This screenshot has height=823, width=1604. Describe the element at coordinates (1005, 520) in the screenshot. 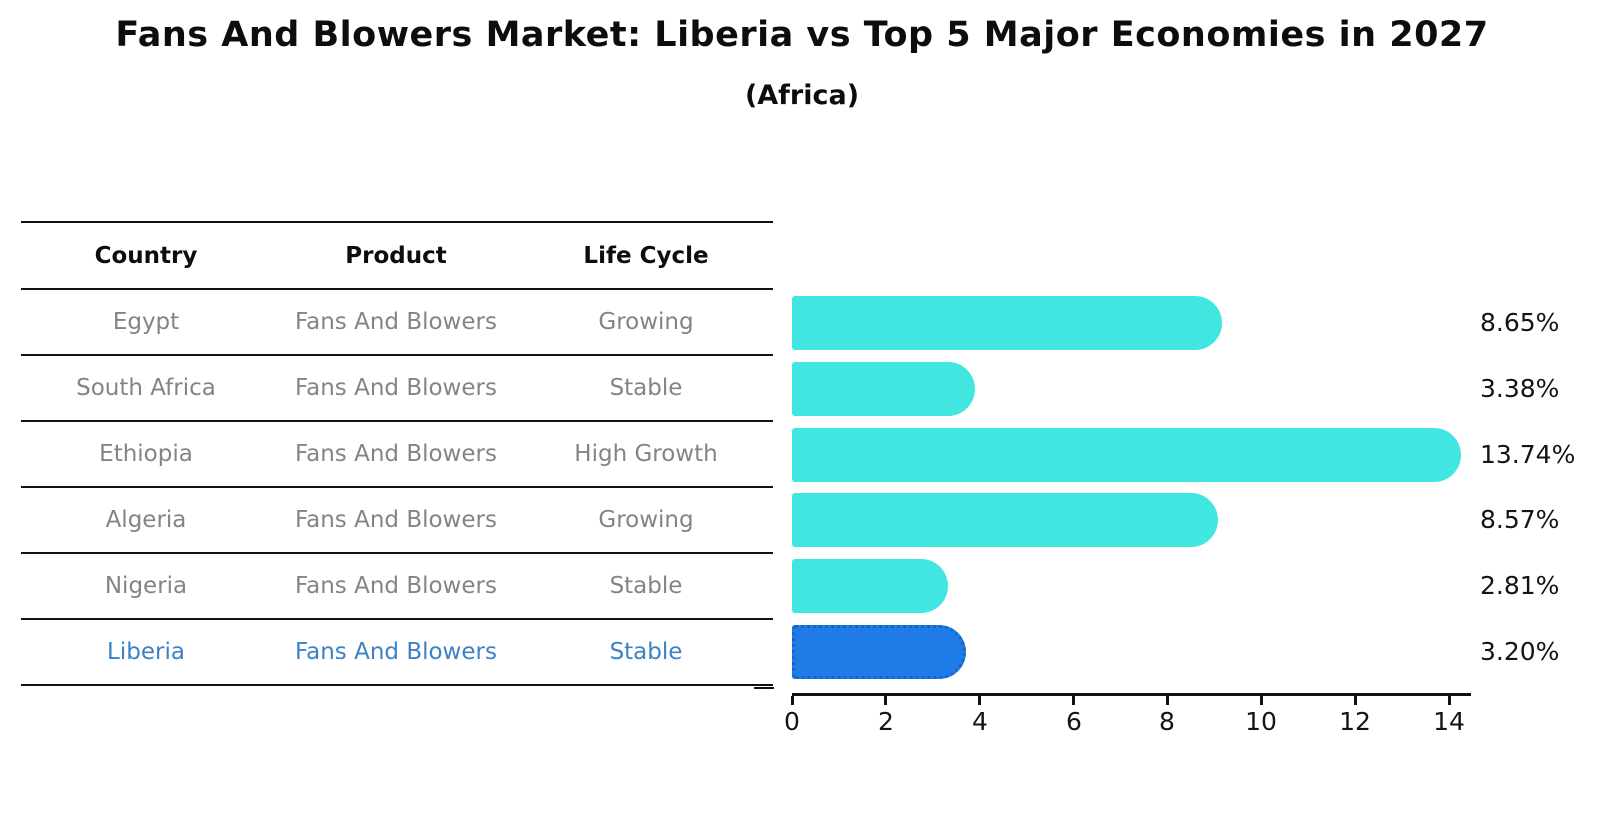

I see `bar-algeria` at that location.